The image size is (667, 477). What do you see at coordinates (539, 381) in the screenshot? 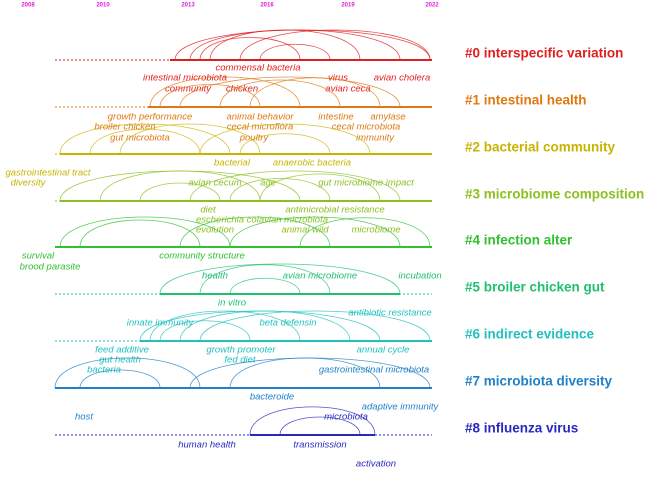
I see `cluster-label: #7 microbiota diversity` at bounding box center [539, 381].